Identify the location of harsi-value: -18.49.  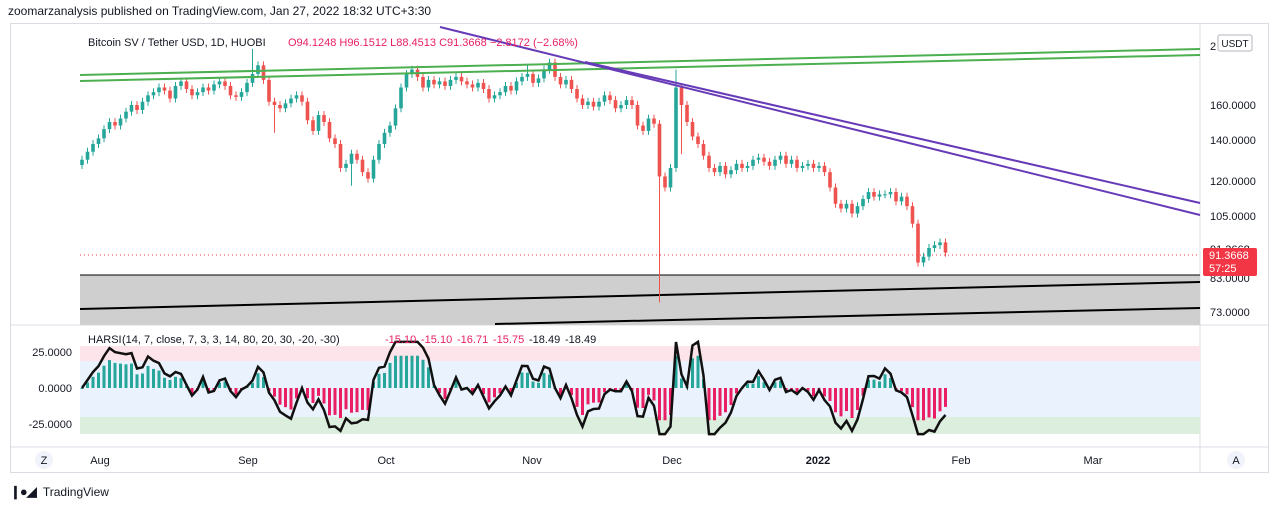
(544, 340).